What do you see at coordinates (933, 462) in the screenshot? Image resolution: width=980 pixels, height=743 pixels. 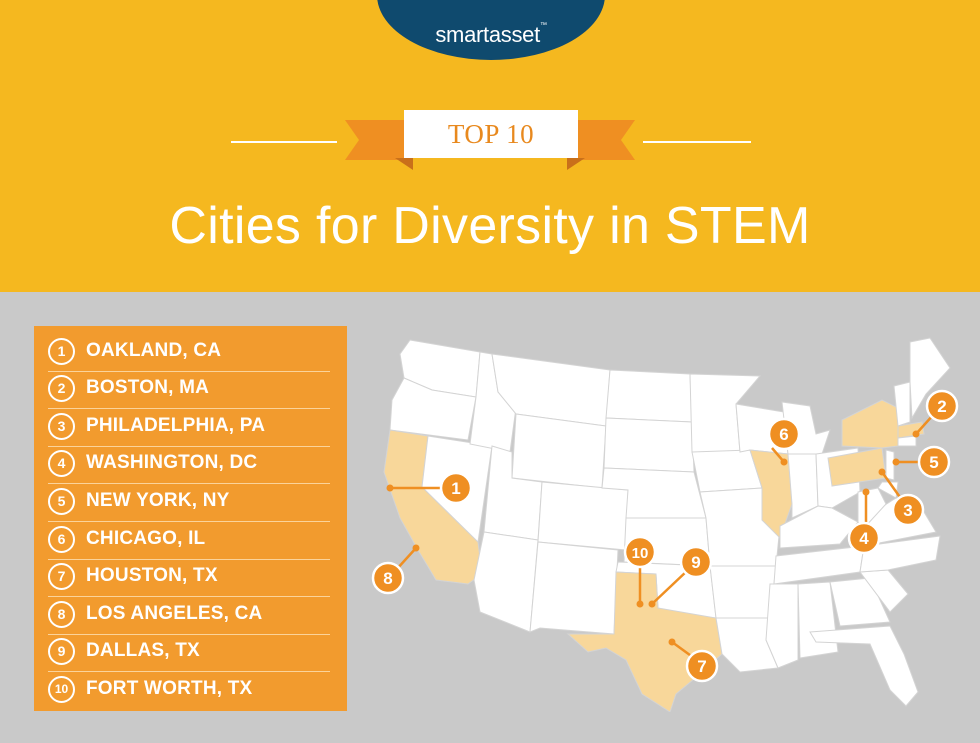 I see `marker-label: 5` at bounding box center [933, 462].